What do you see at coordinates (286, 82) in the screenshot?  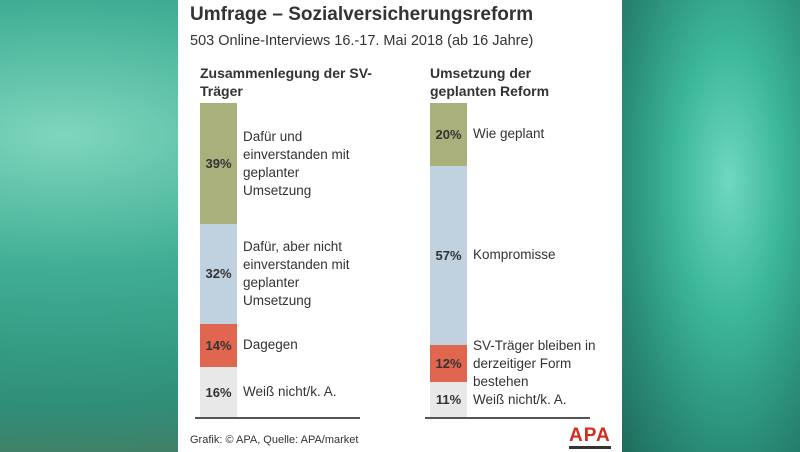 I see `chart-title: Zusammenlegung der SV-Träger` at bounding box center [286, 82].